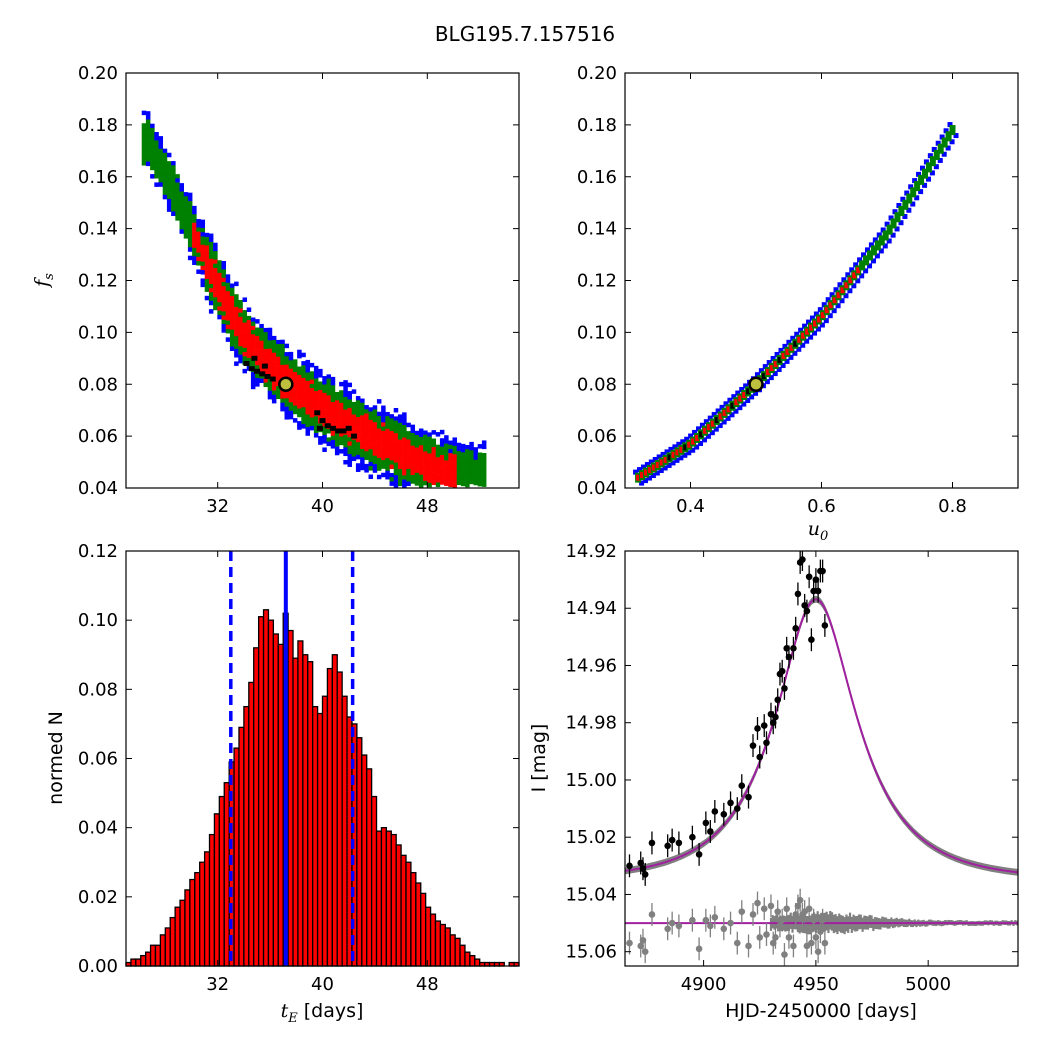 This screenshot has height=1050, width=1050. I want to click on residual-point, so click(816, 937).